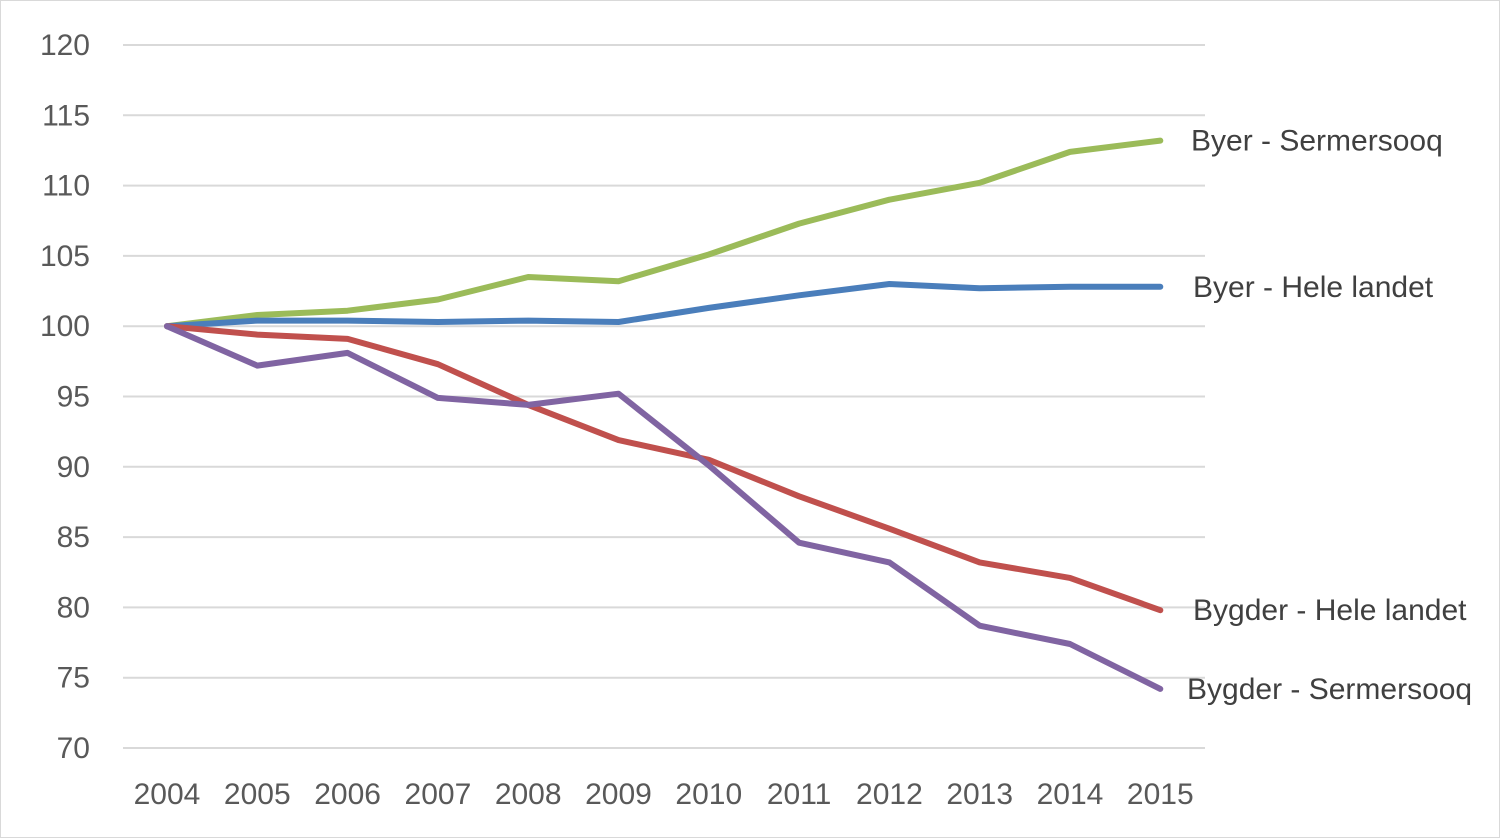  I want to click on series-label-1: Byer - Sermersooq, so click(1317, 141).